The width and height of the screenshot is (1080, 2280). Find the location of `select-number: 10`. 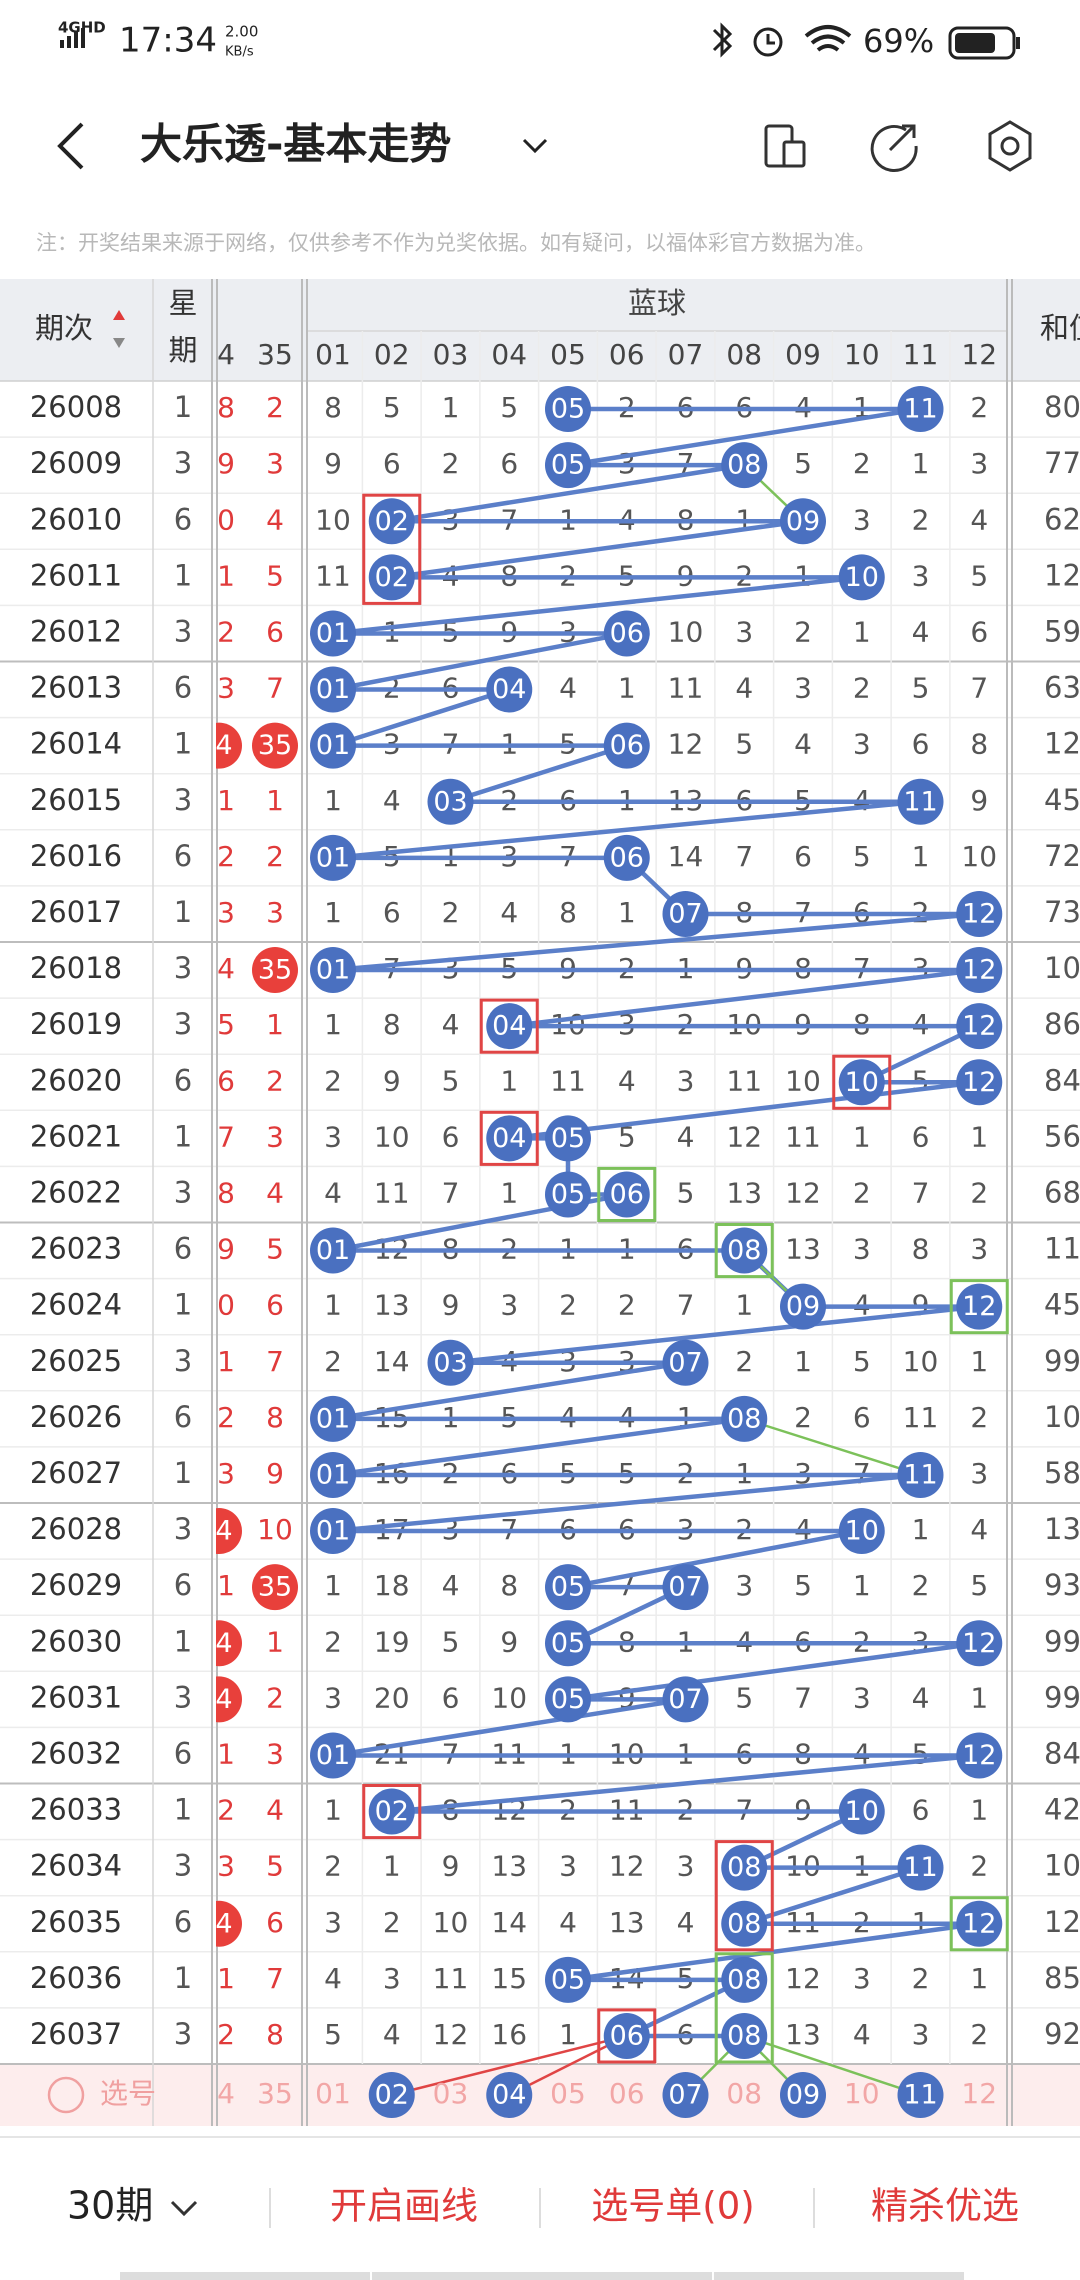

select-number: 10 is located at coordinates (862, 2093).